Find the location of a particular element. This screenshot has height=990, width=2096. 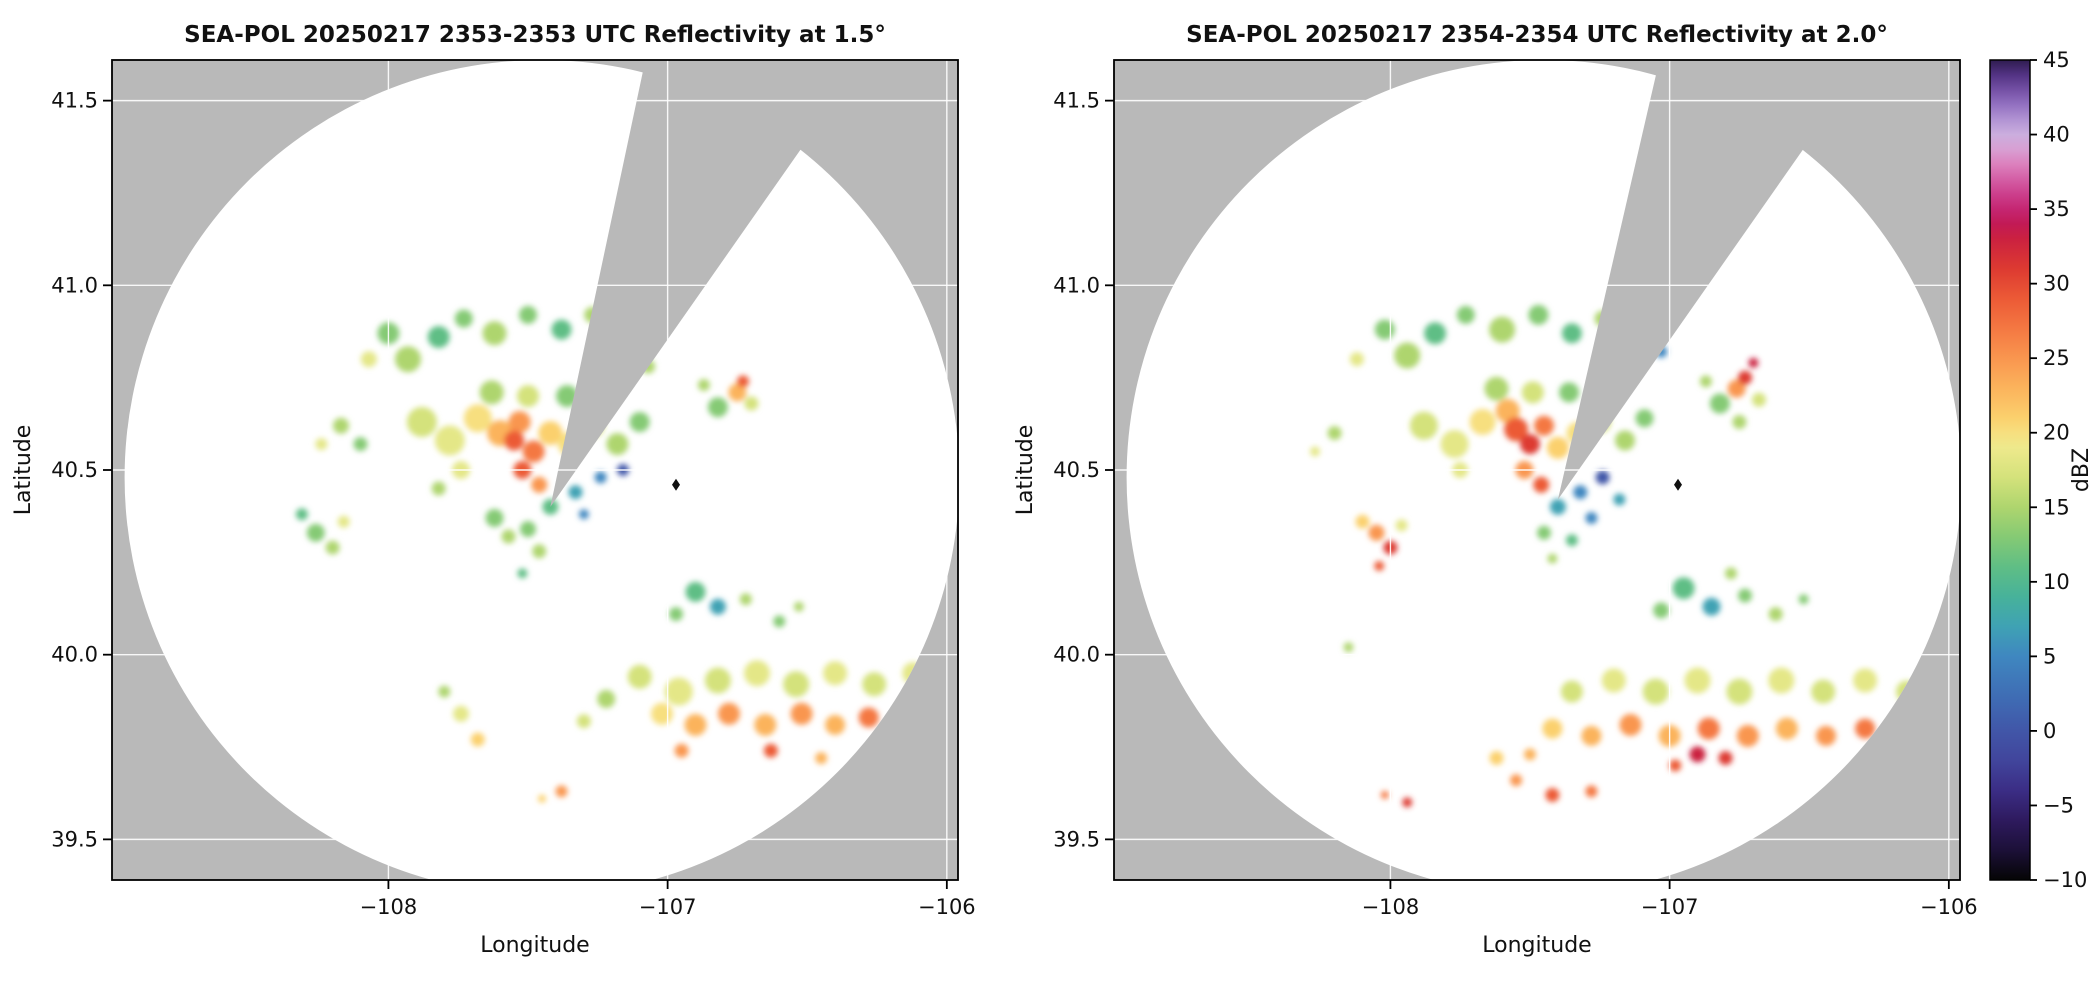

panel-1-ylabel: Latitude is located at coordinates (23, 470).